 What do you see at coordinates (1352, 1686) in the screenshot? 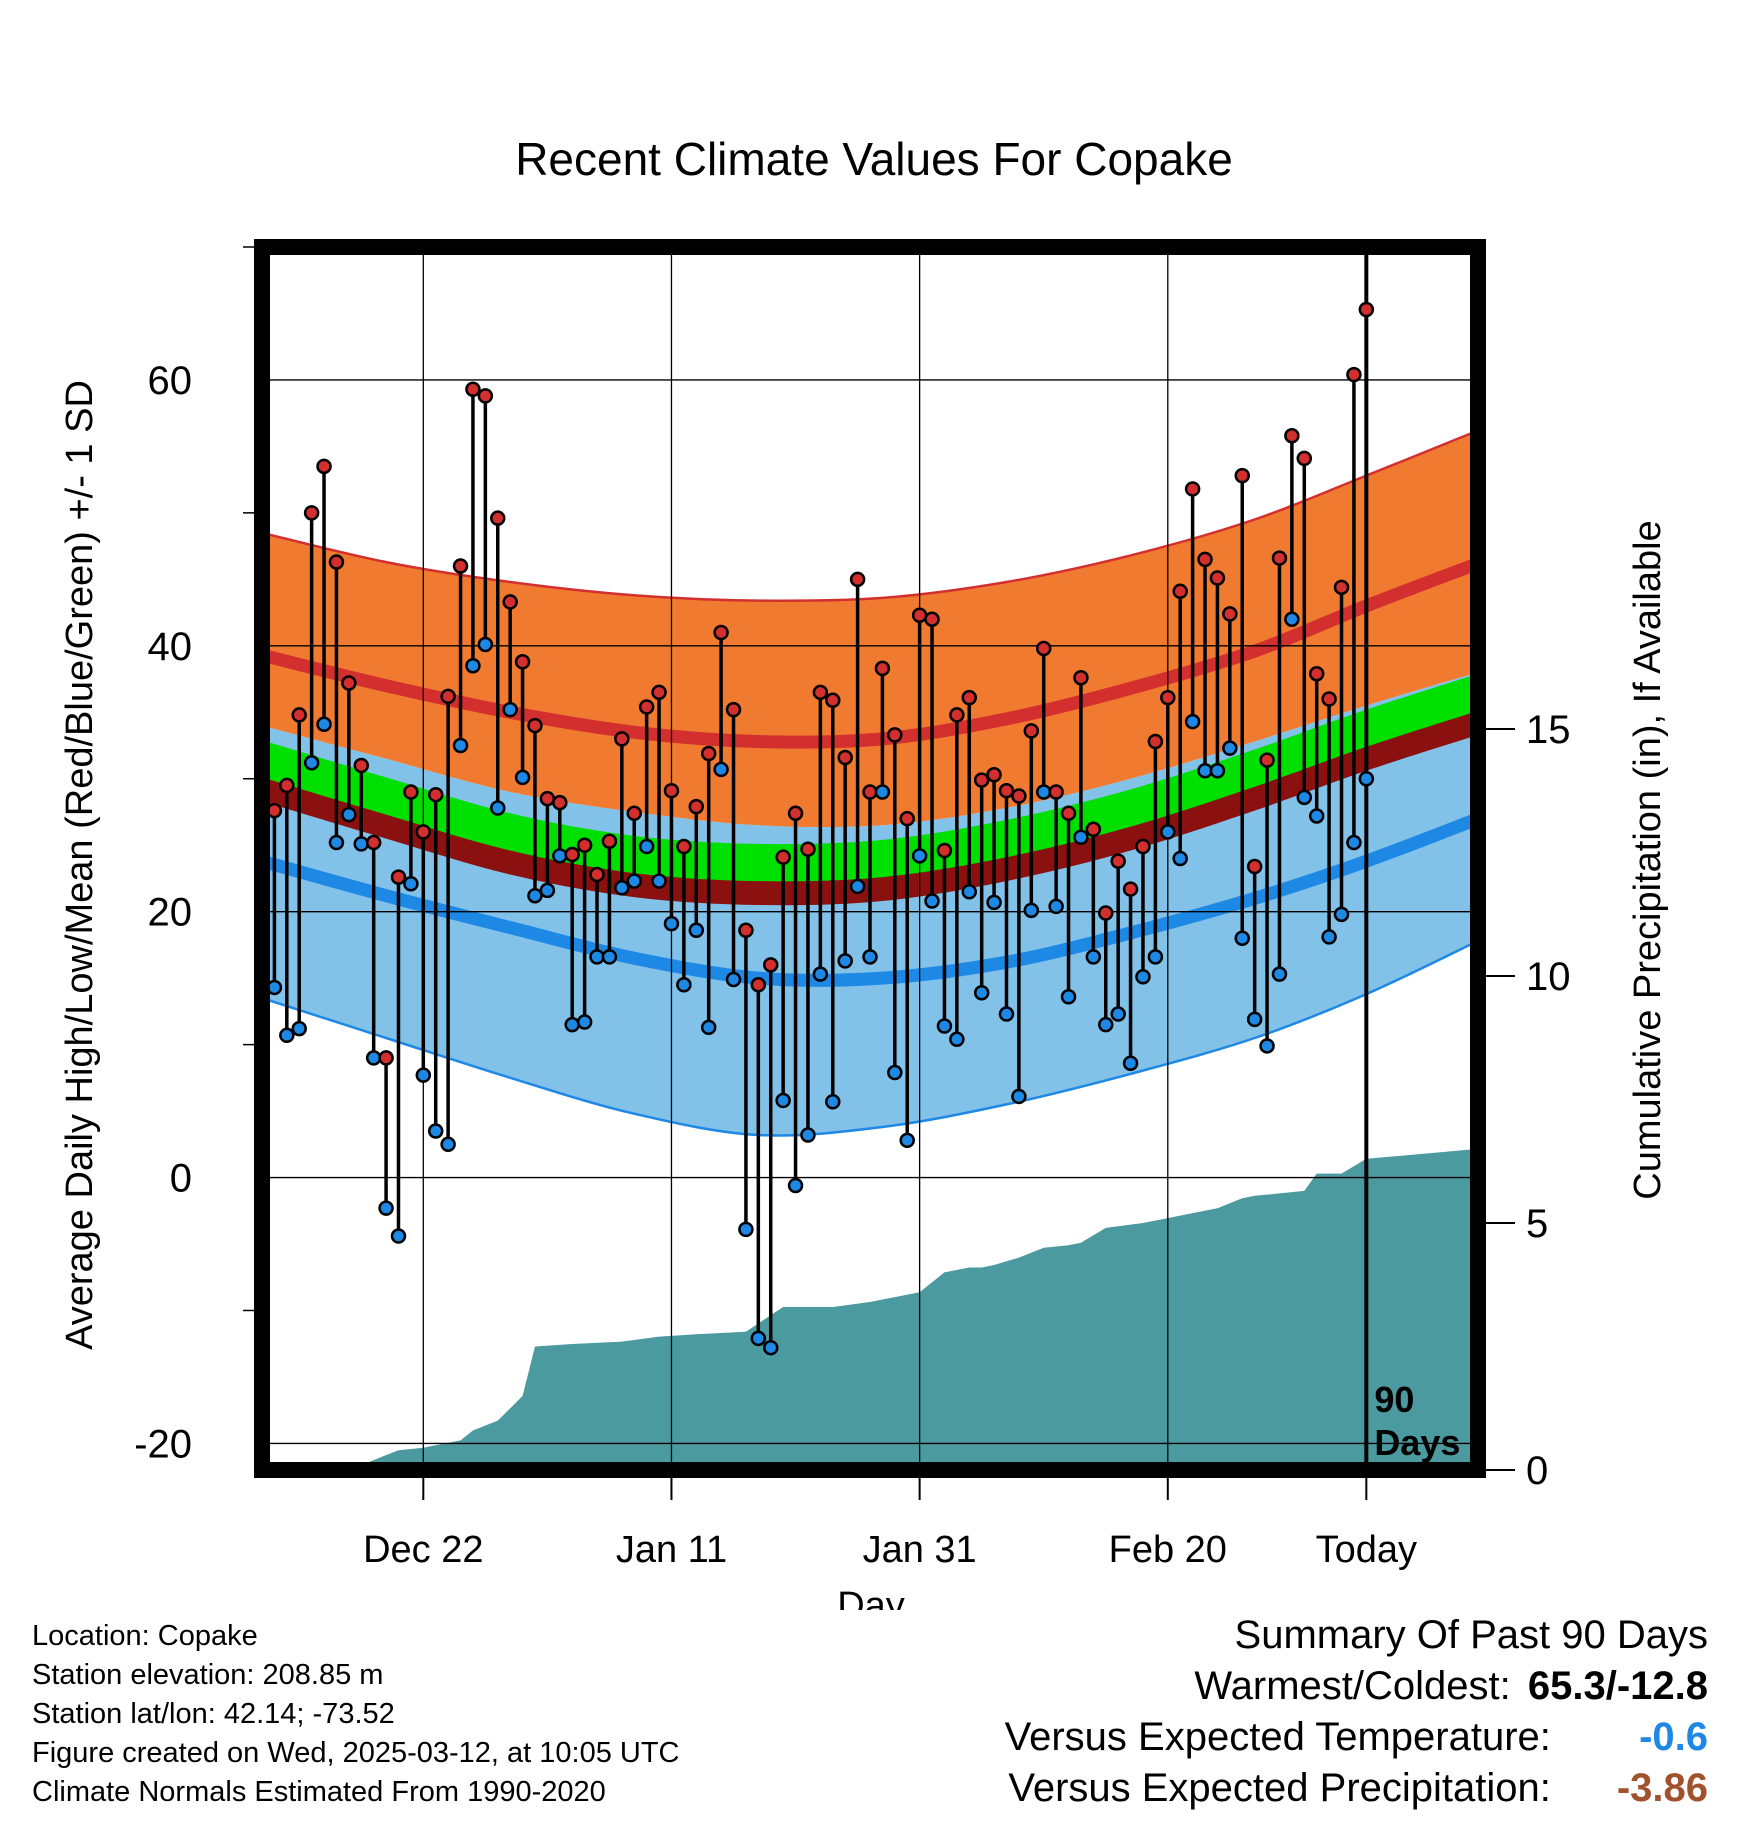
I see `warmest-coldest-label: Warmest/Coldest:` at bounding box center [1352, 1686].